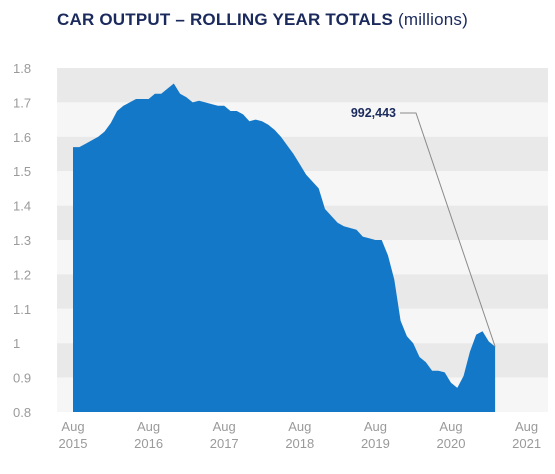 This screenshot has width=555, height=474. Describe the element at coordinates (225, 19) in the screenshot. I see `chart-title-text: CAR OUTPUT – ROLLING YEAR TOTALS` at that location.